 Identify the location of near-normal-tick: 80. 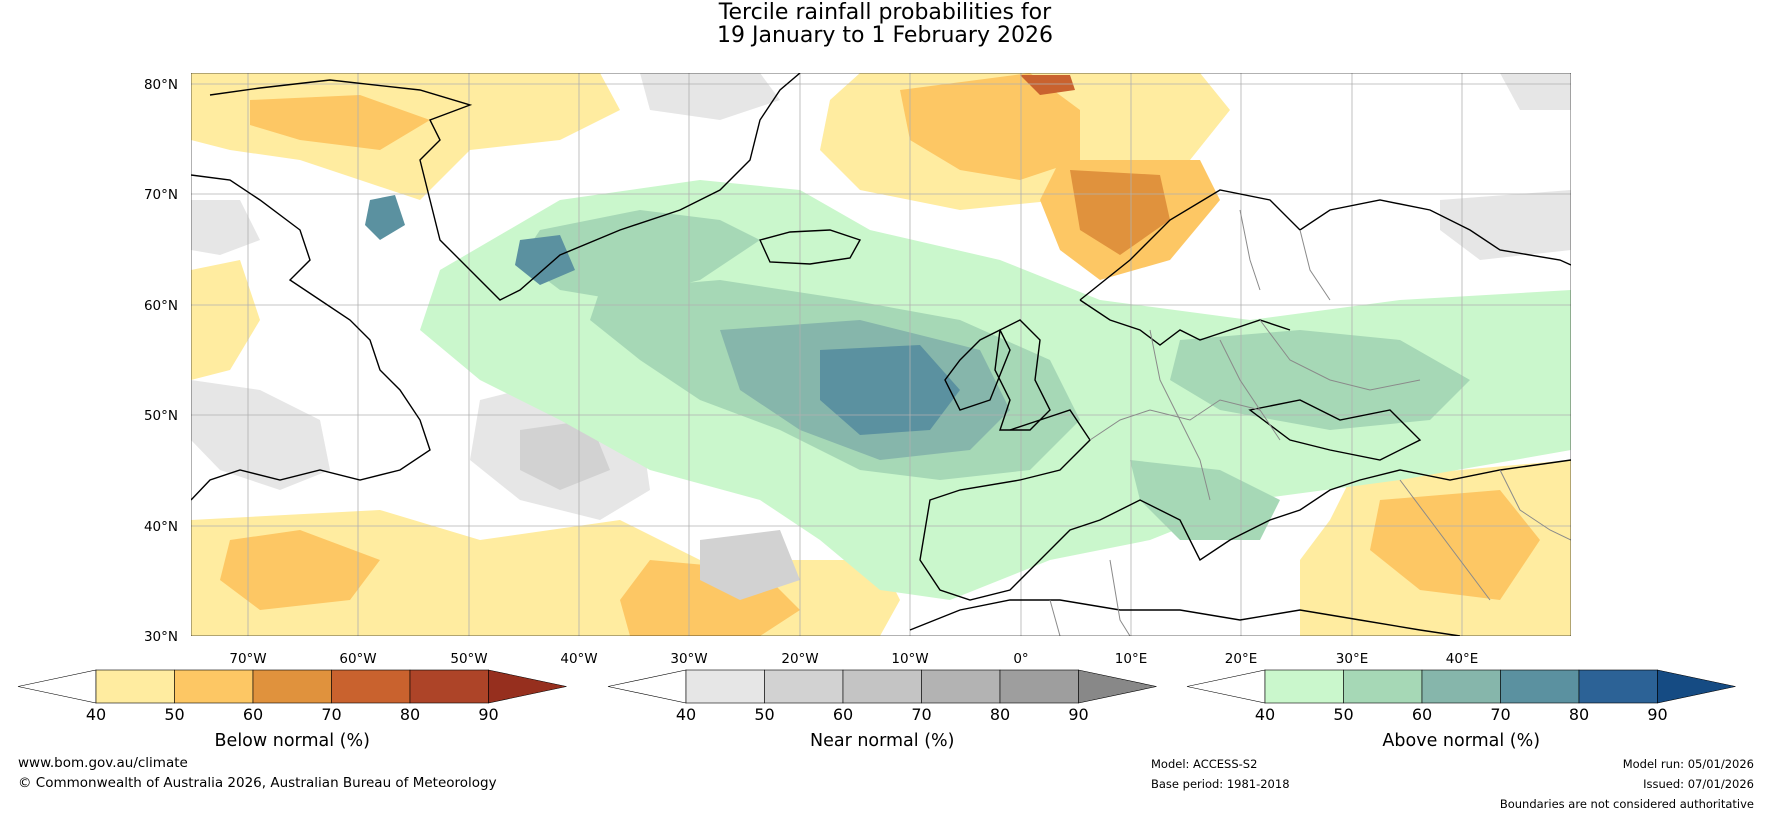
(1000, 714).